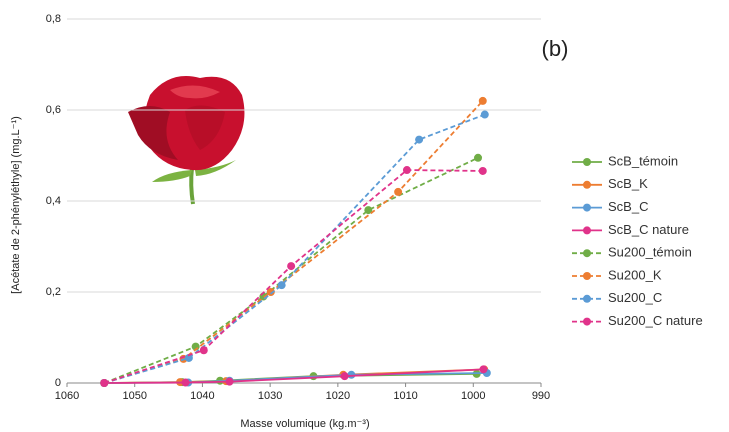  What do you see at coordinates (67, 396) in the screenshot?
I see `x-tick-label: 1060` at bounding box center [67, 396].